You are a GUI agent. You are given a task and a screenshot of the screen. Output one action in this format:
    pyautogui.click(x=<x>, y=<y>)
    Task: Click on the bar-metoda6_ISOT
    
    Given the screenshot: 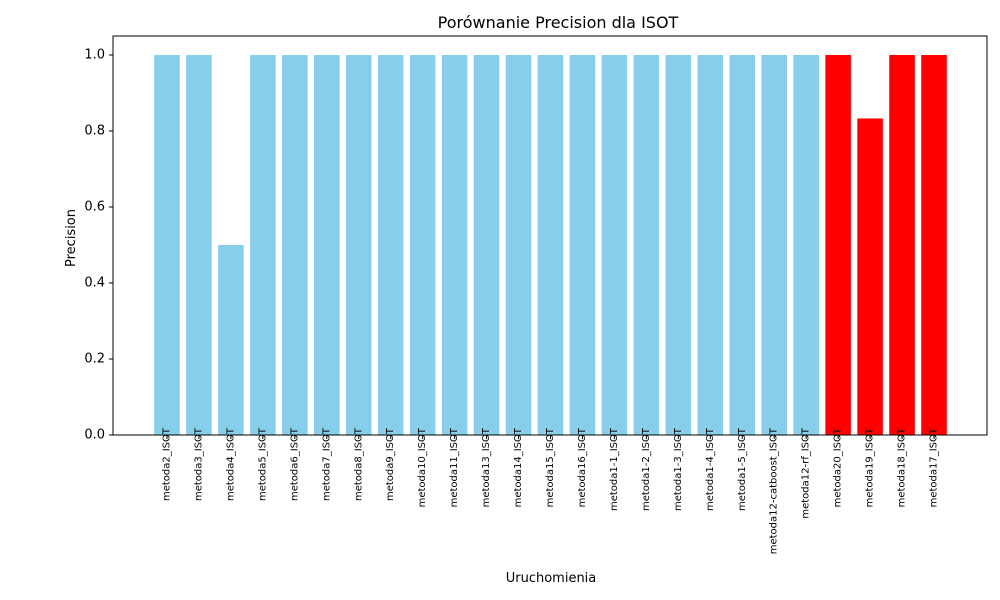 What is the action you would take?
    pyautogui.click(x=295, y=245)
    